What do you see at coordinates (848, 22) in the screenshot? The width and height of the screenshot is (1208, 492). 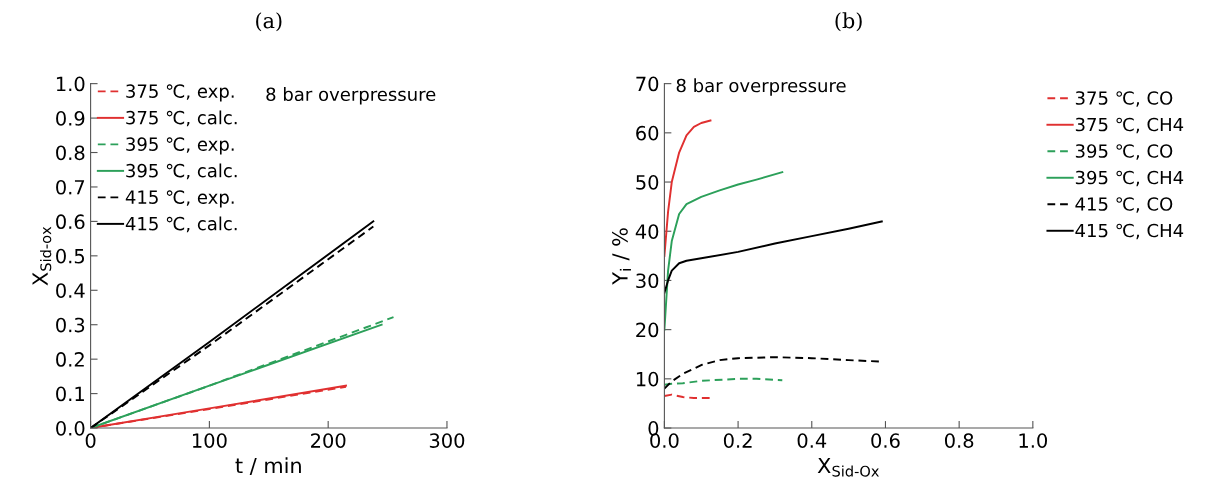 I see `chart-title: (b)` at bounding box center [848, 22].